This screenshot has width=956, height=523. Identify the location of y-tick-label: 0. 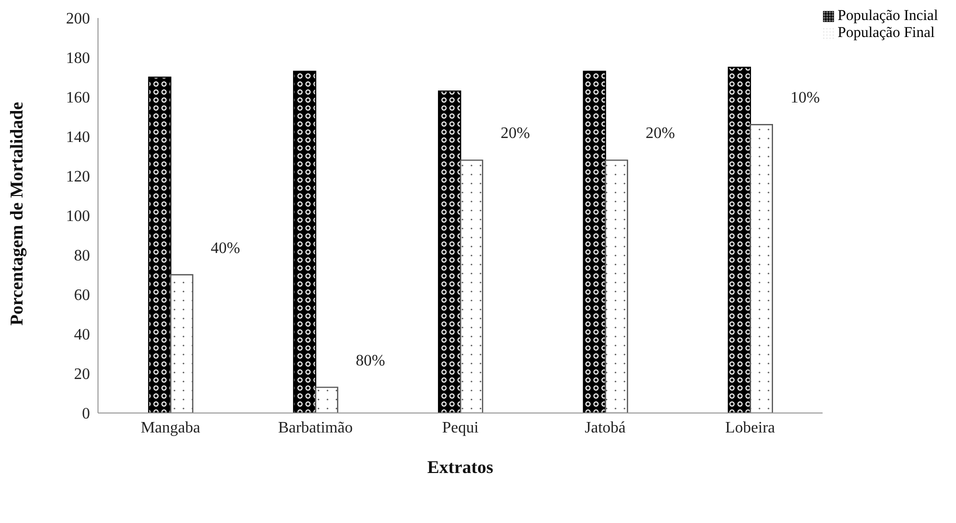
(86, 414).